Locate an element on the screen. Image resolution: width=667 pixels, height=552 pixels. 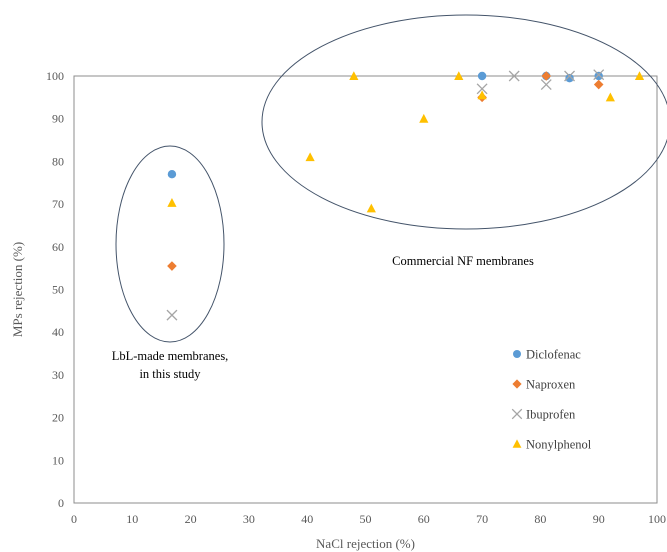
y-axis-title: MPs rejection (%) is located at coordinates (17, 289).